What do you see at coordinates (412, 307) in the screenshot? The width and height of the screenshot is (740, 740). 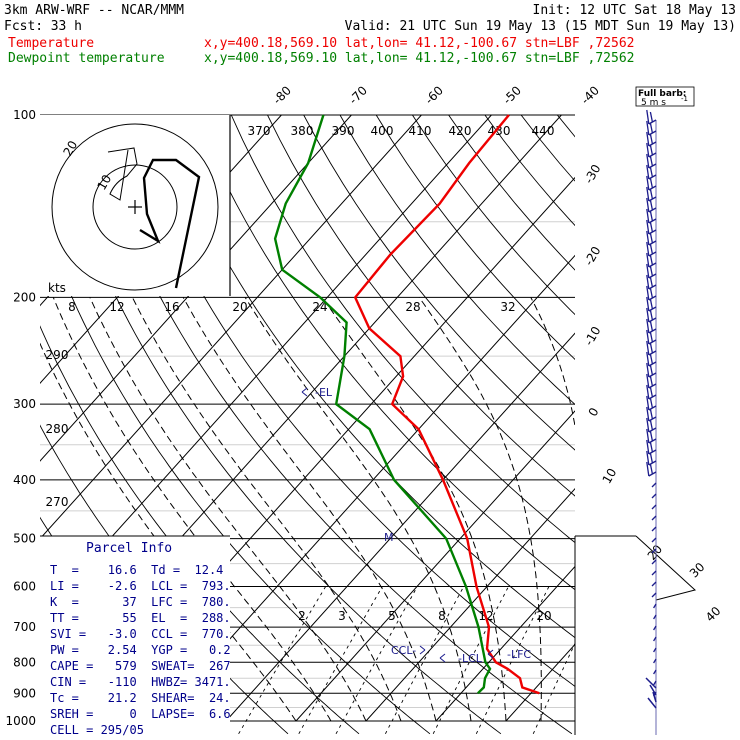 I see `thetae-label: 28` at bounding box center [412, 307].